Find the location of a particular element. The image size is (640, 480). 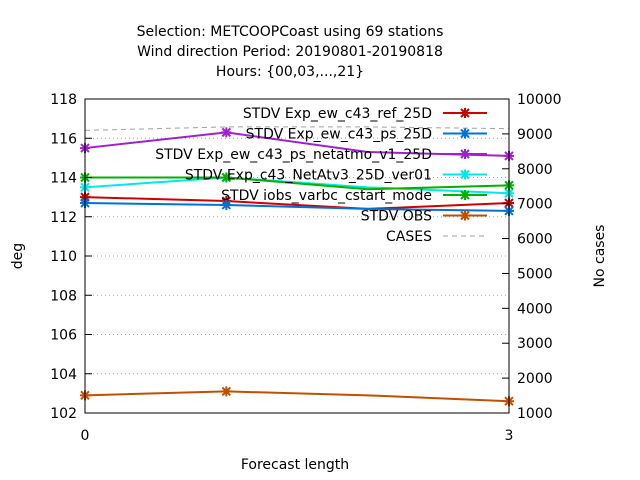

y-tick-label: 104 is located at coordinates (63, 375).